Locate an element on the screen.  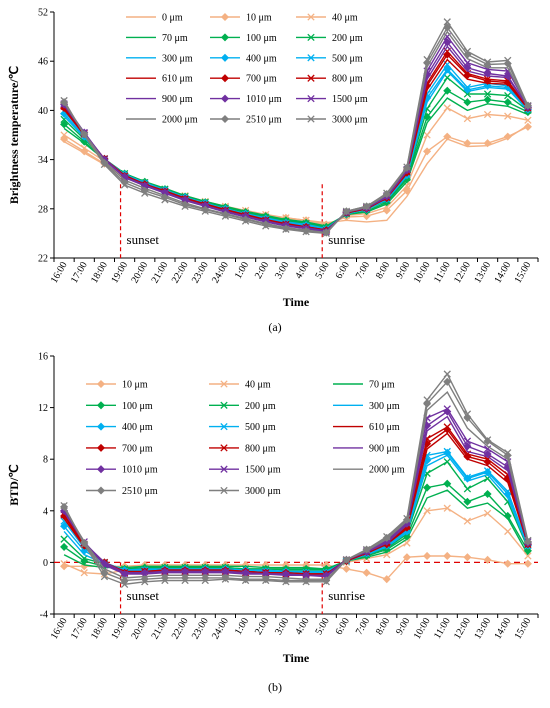
legend-label: 1500 μm is located at coordinates (350, 99).